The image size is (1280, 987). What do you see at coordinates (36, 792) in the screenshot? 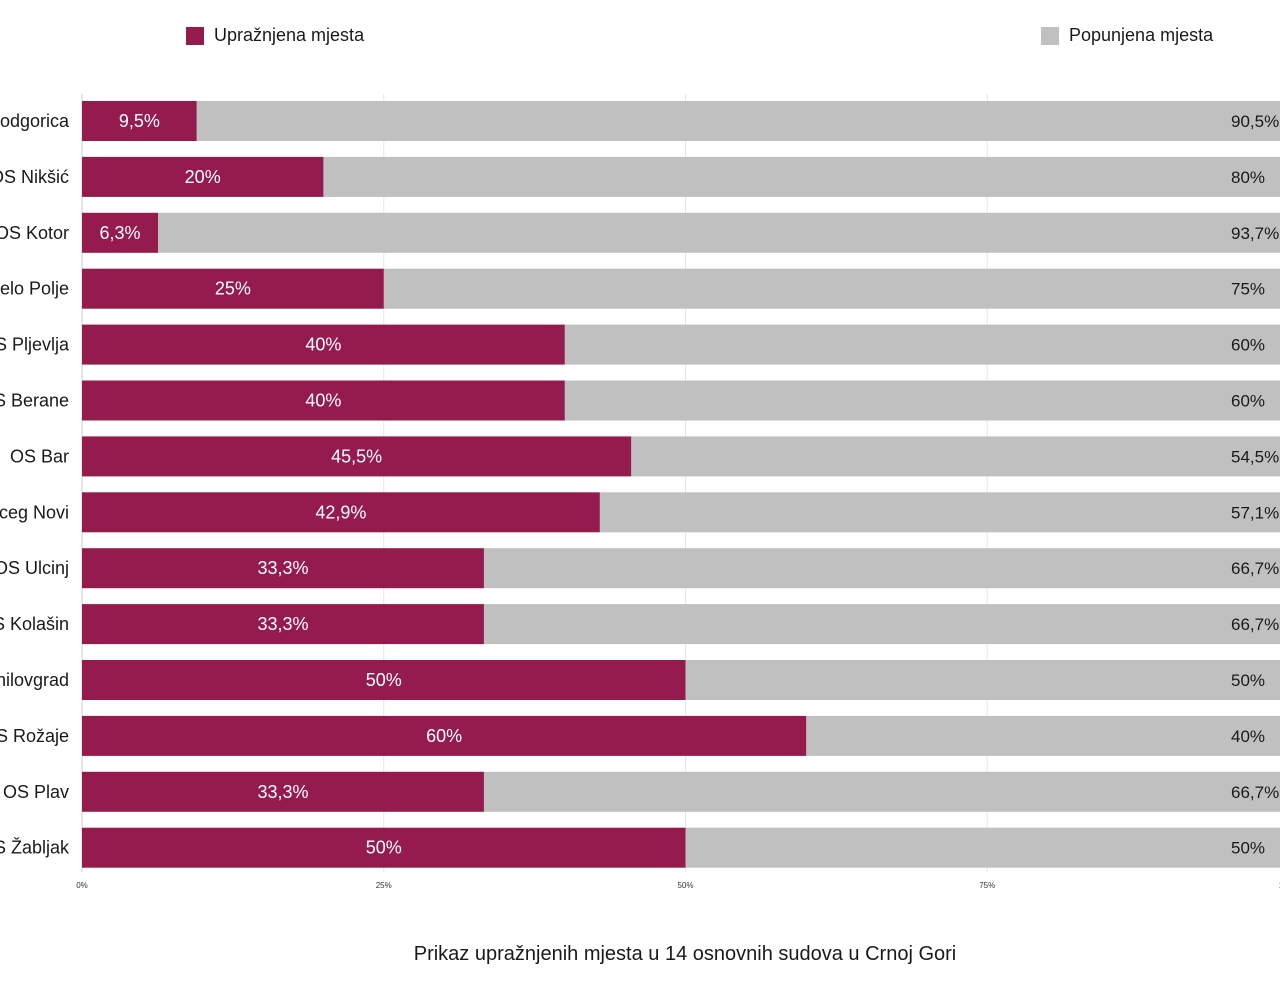
I see `category-label: OS Plav` at bounding box center [36, 792].